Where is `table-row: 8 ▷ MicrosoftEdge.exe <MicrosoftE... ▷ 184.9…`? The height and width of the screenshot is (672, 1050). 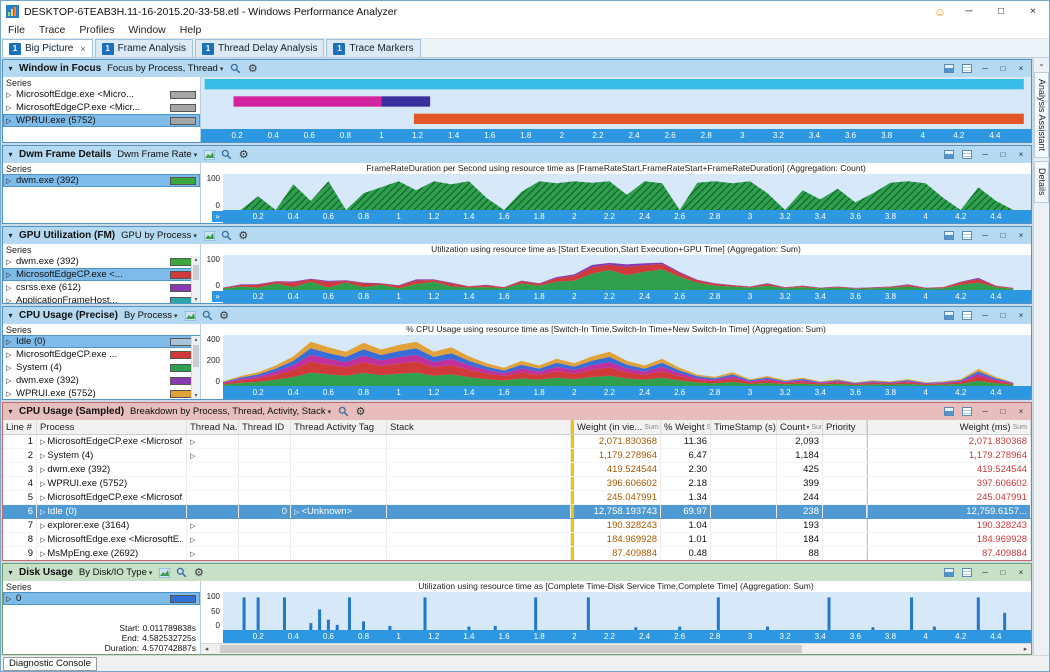 table-row: 8 ▷ MicrosoftEdge.exe <MicrosoftE... ▷ 184.9… is located at coordinates (517, 540).